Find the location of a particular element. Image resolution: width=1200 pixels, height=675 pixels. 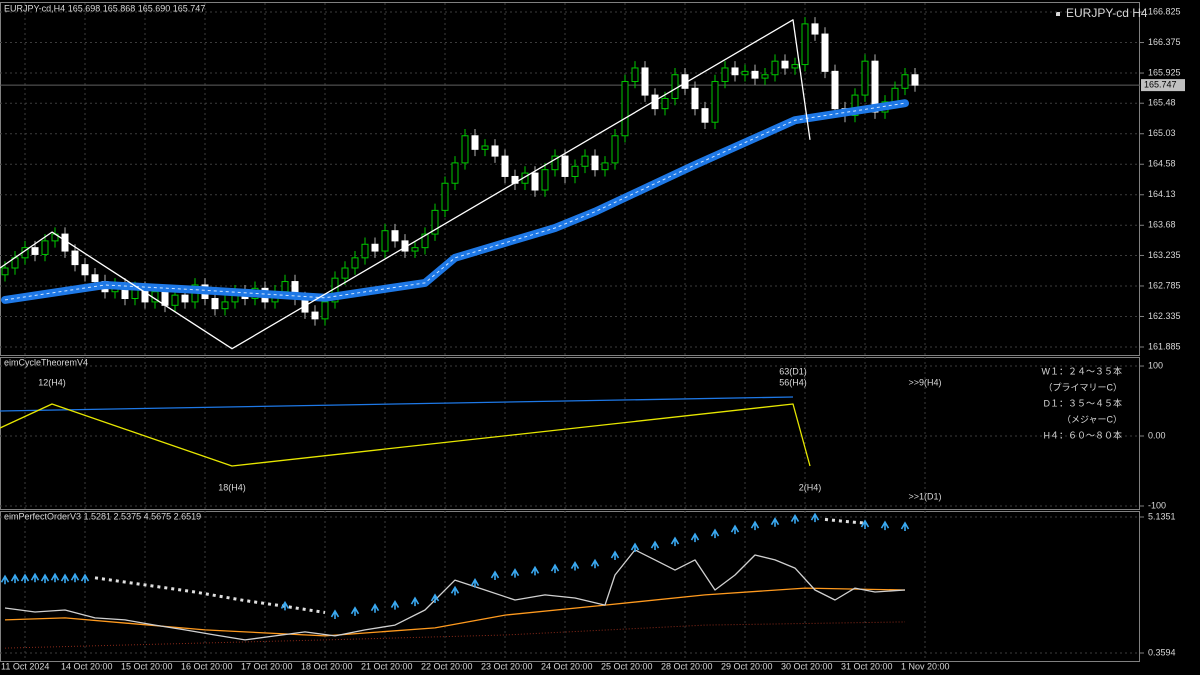

y-tick-label: 0.3594 is located at coordinates (1162, 652).